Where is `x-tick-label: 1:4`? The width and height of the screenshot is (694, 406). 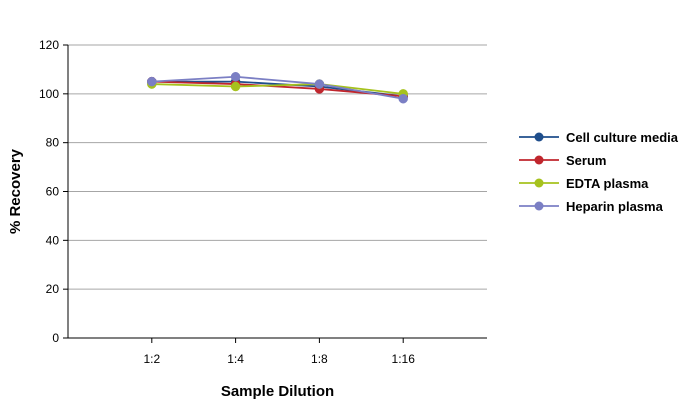
x-tick-label: 1:4 is located at coordinates (235, 359).